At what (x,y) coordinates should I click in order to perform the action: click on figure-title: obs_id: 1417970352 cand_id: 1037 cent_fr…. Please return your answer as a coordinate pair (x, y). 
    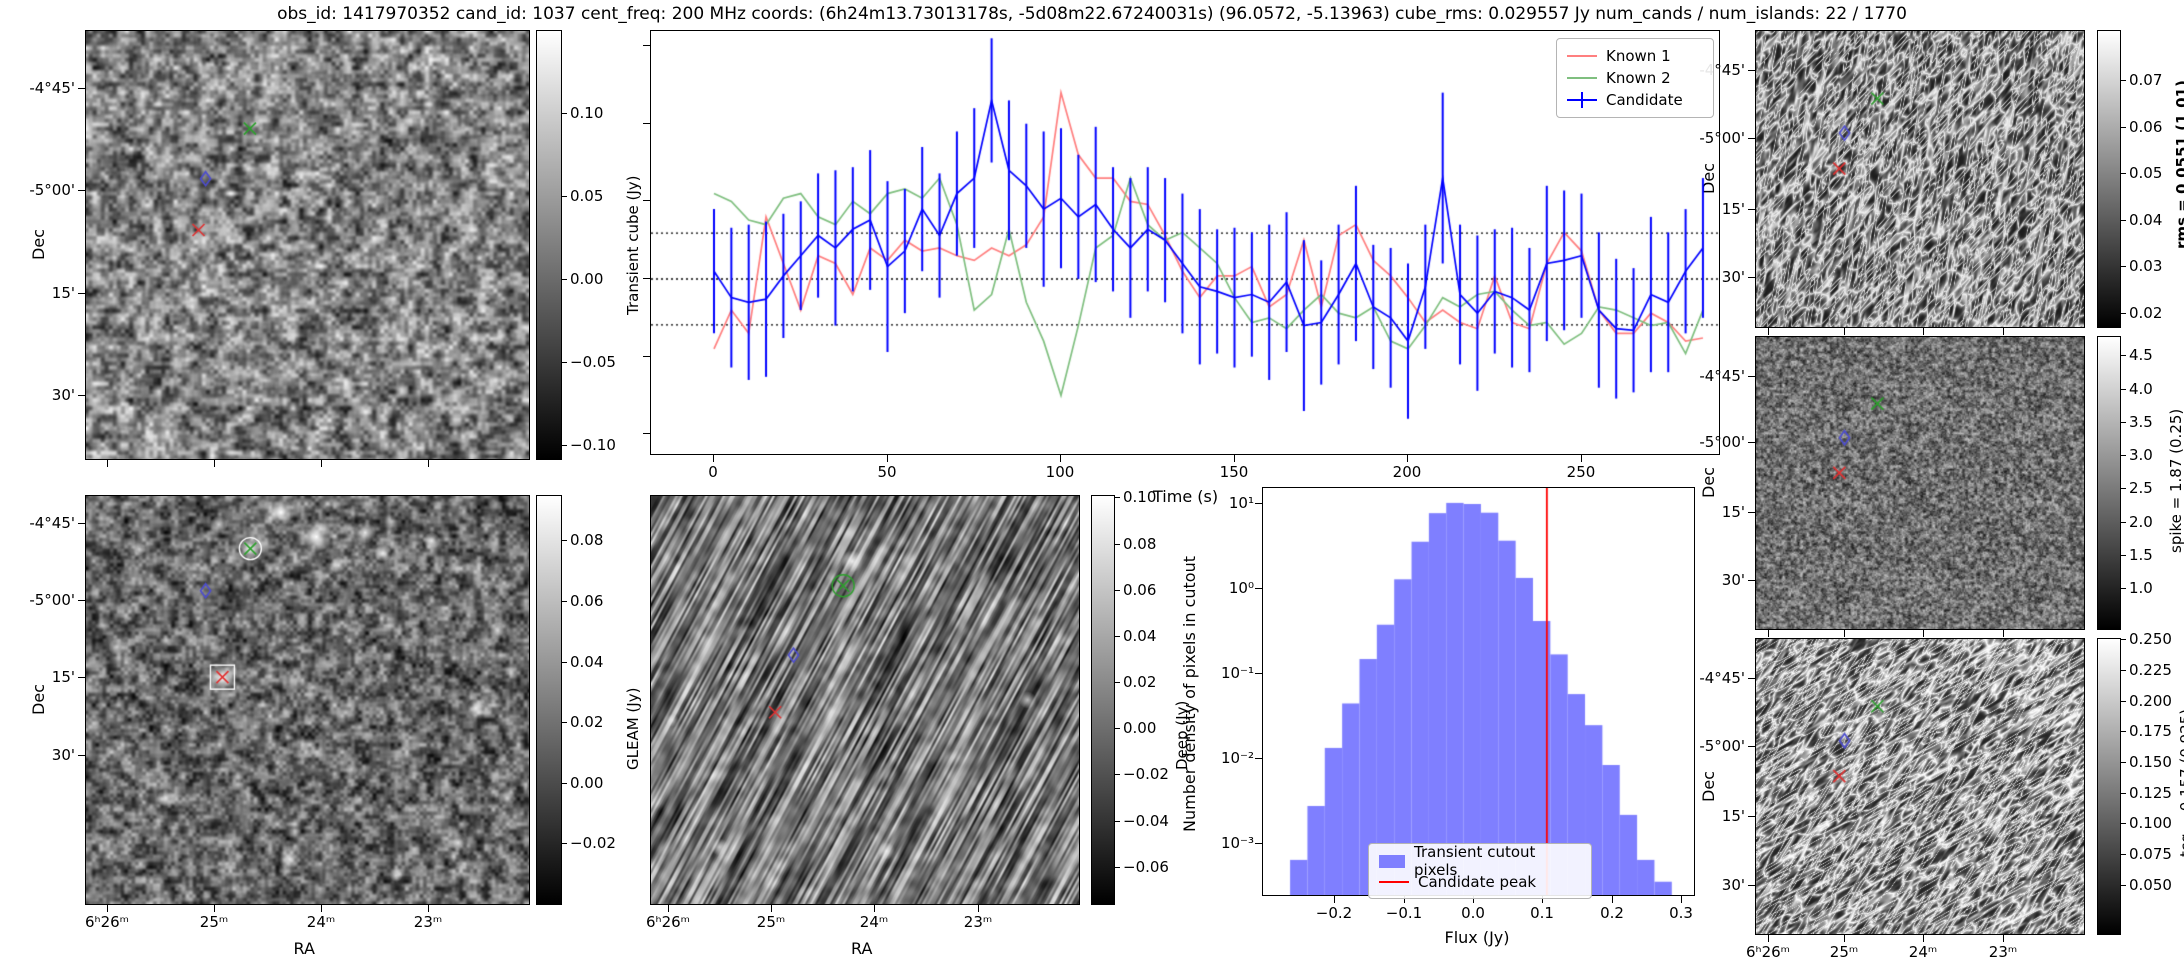
    Looking at the image, I should click on (1092, 14).